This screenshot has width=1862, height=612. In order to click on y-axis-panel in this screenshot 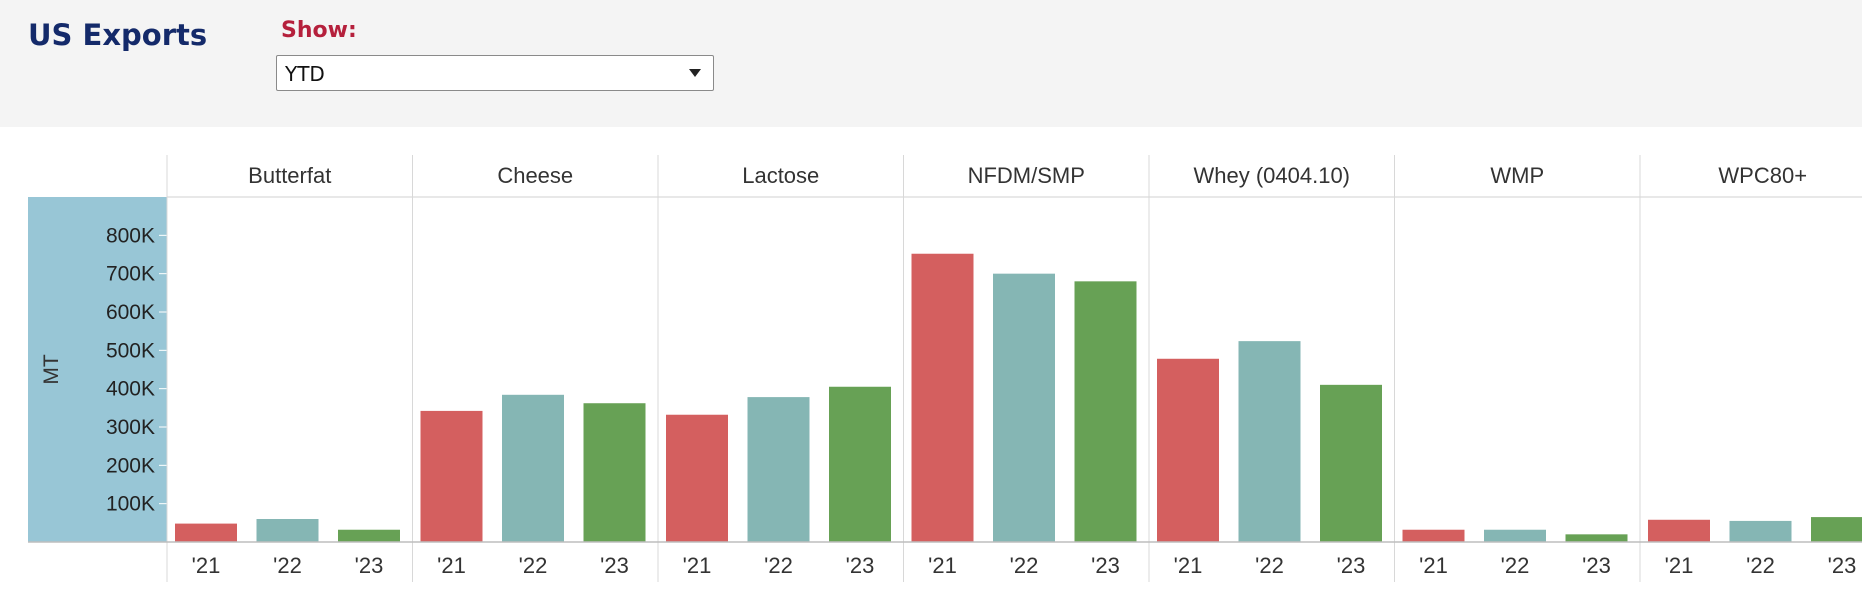, I will do `click(97, 369)`.